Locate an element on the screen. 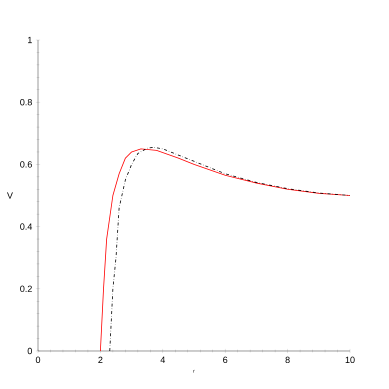  x-tick-label: 4 is located at coordinates (163, 359).